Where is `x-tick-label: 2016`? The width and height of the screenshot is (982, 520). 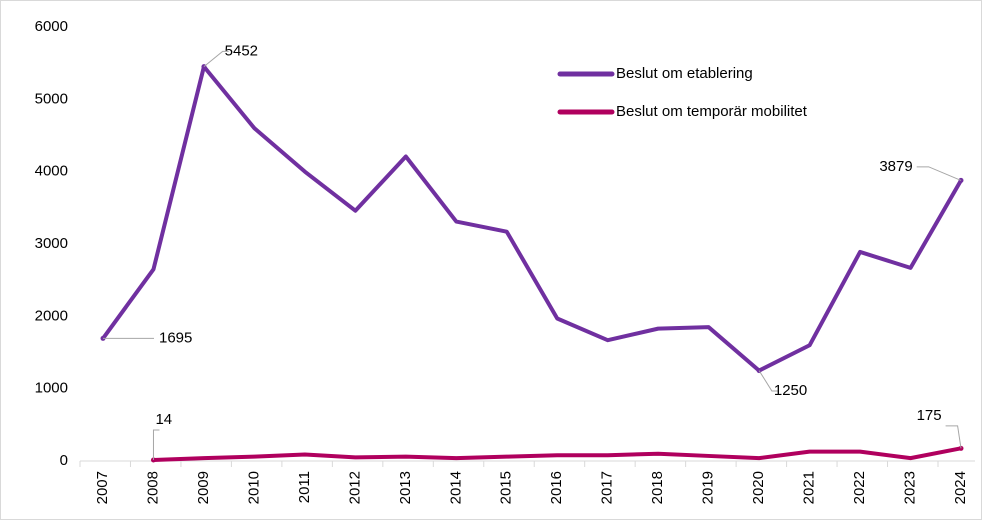 x-tick-label: 2016 is located at coordinates (556, 487).